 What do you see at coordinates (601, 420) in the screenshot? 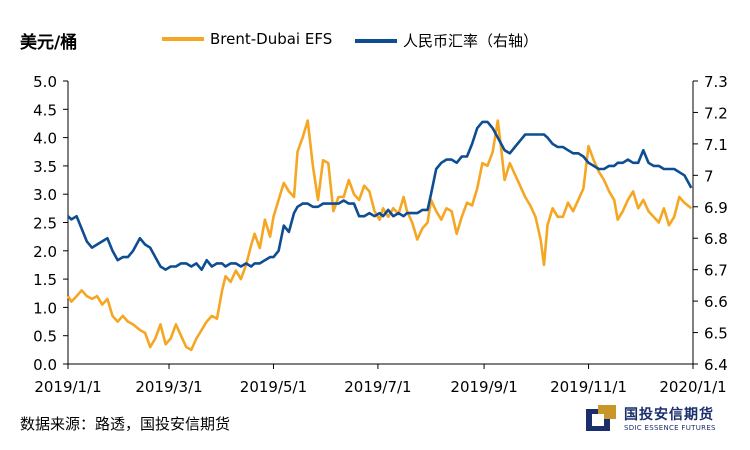
I see `logo-mark-icon` at bounding box center [601, 420].